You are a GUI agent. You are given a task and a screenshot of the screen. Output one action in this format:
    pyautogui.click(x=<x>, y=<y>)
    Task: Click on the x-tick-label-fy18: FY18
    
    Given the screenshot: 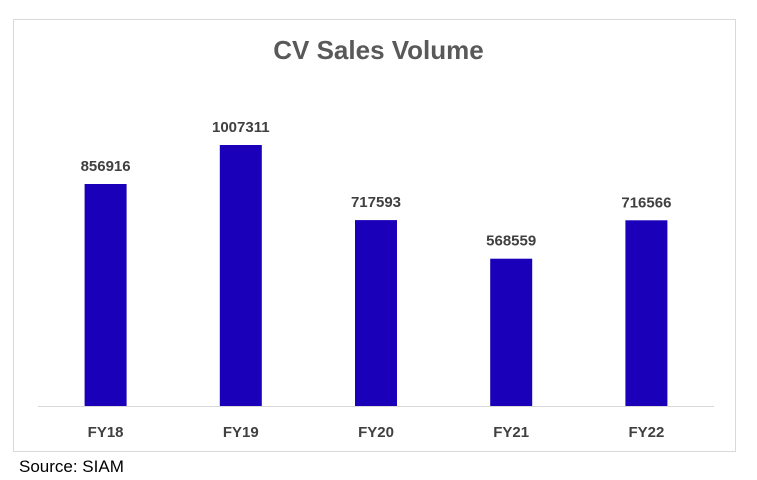 What is the action you would take?
    pyautogui.click(x=106, y=432)
    